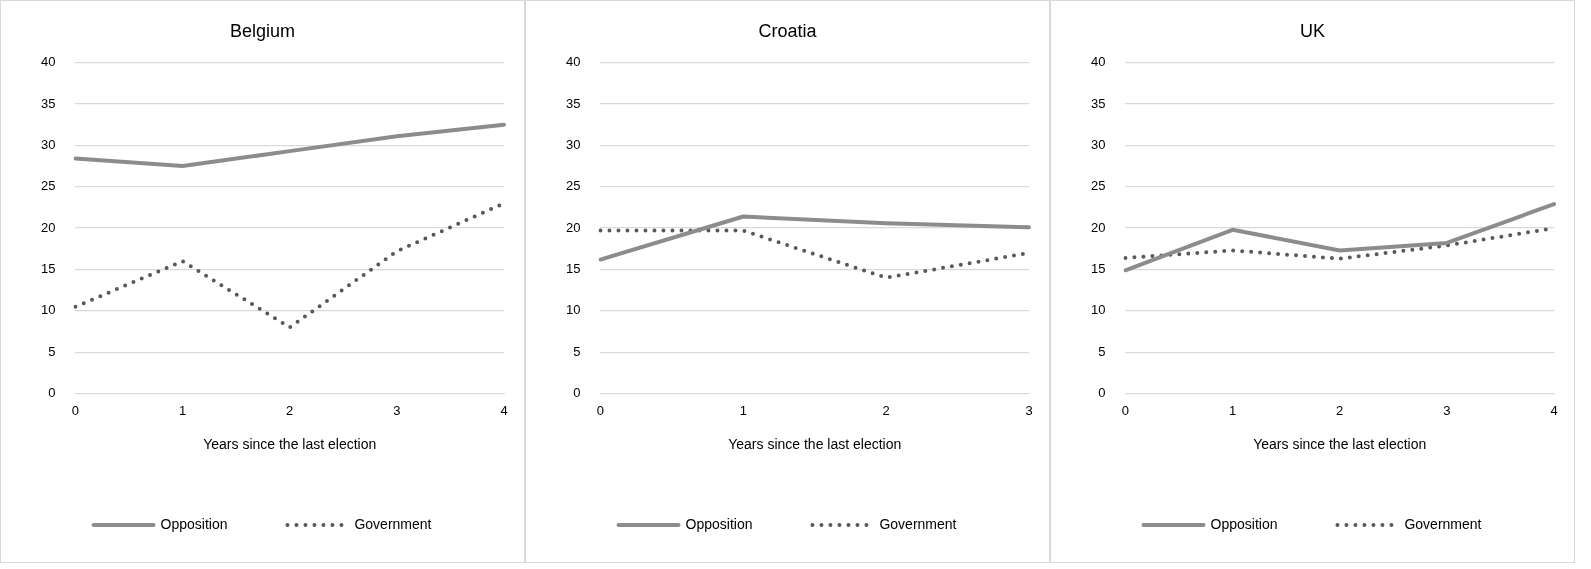  I want to click on chart-title: UK, so click(1312, 30).